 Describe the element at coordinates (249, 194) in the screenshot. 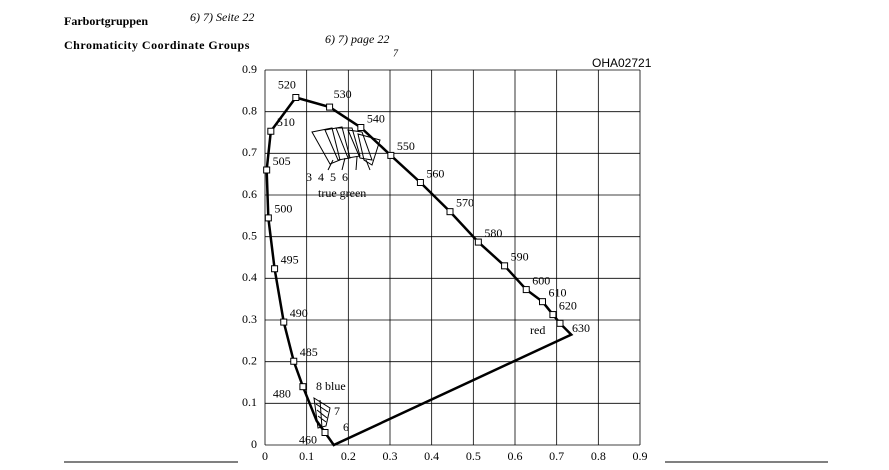

I see `y-tick-label: 0.6` at that location.